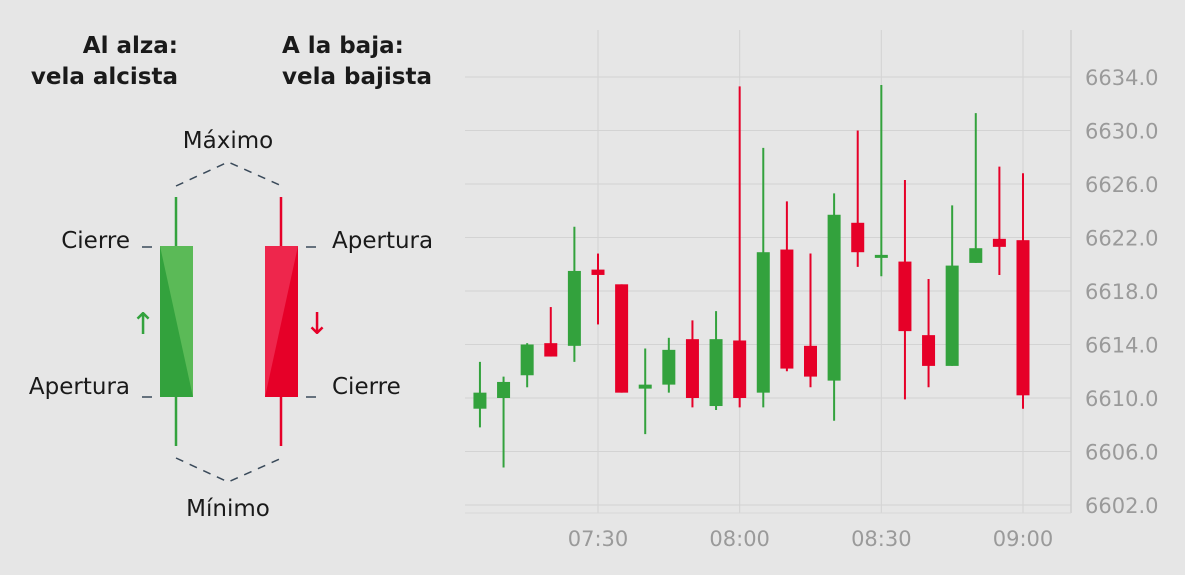 The height and width of the screenshot is (575, 1185). What do you see at coordinates (1121, 453) in the screenshot?
I see `y-tick-label: 6606.0` at bounding box center [1121, 453].